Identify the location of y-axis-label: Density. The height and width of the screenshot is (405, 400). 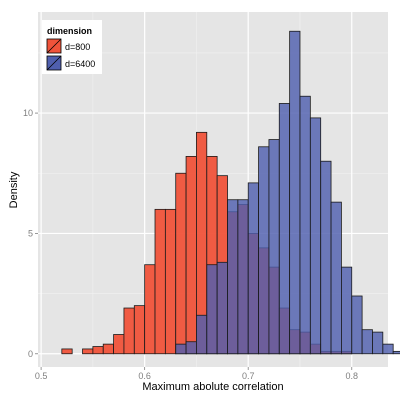
(14, 189).